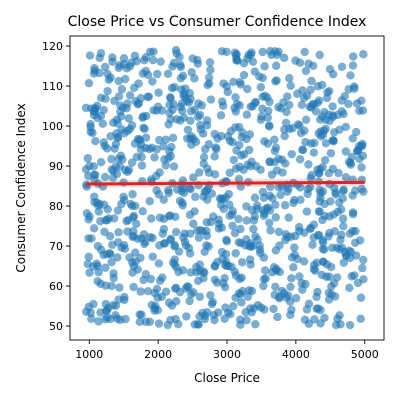  What do you see at coordinates (52, 46) in the screenshot?
I see `y-tick-label: 120` at bounding box center [52, 46].